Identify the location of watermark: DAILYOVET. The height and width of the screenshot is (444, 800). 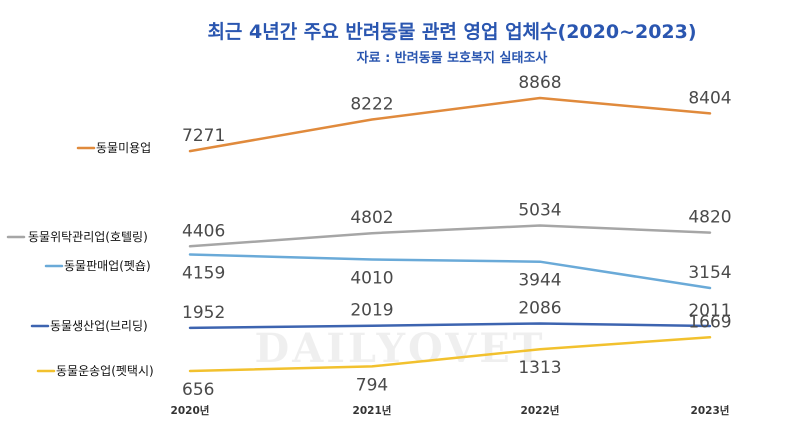
(400, 348).